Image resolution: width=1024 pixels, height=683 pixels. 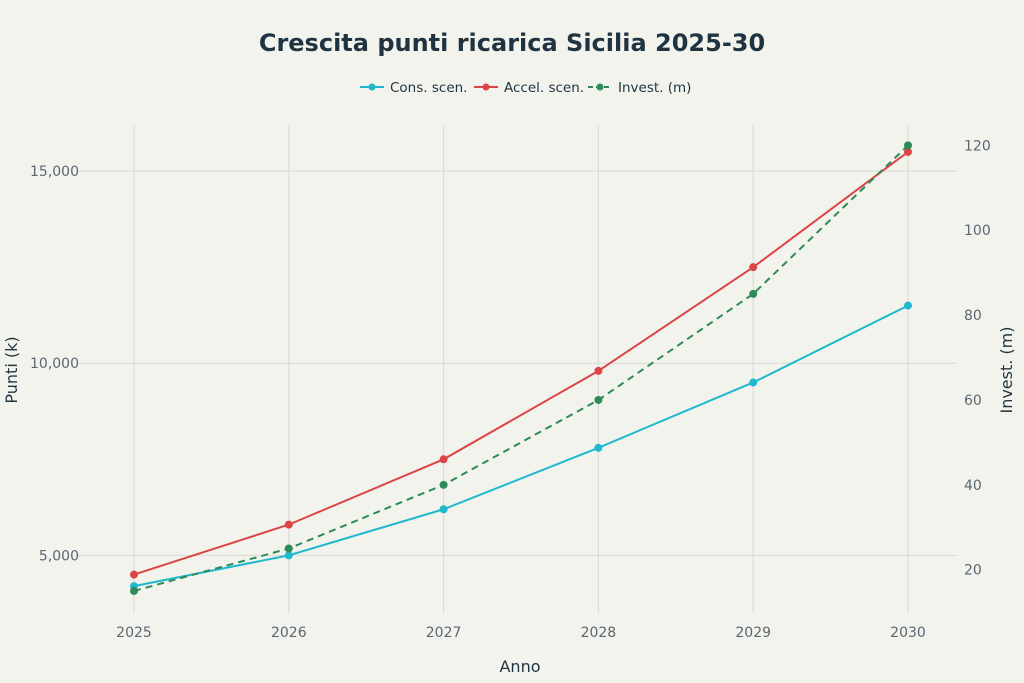 What do you see at coordinates (59, 556) in the screenshot?
I see `y-tick-label: 5,000` at bounding box center [59, 556].